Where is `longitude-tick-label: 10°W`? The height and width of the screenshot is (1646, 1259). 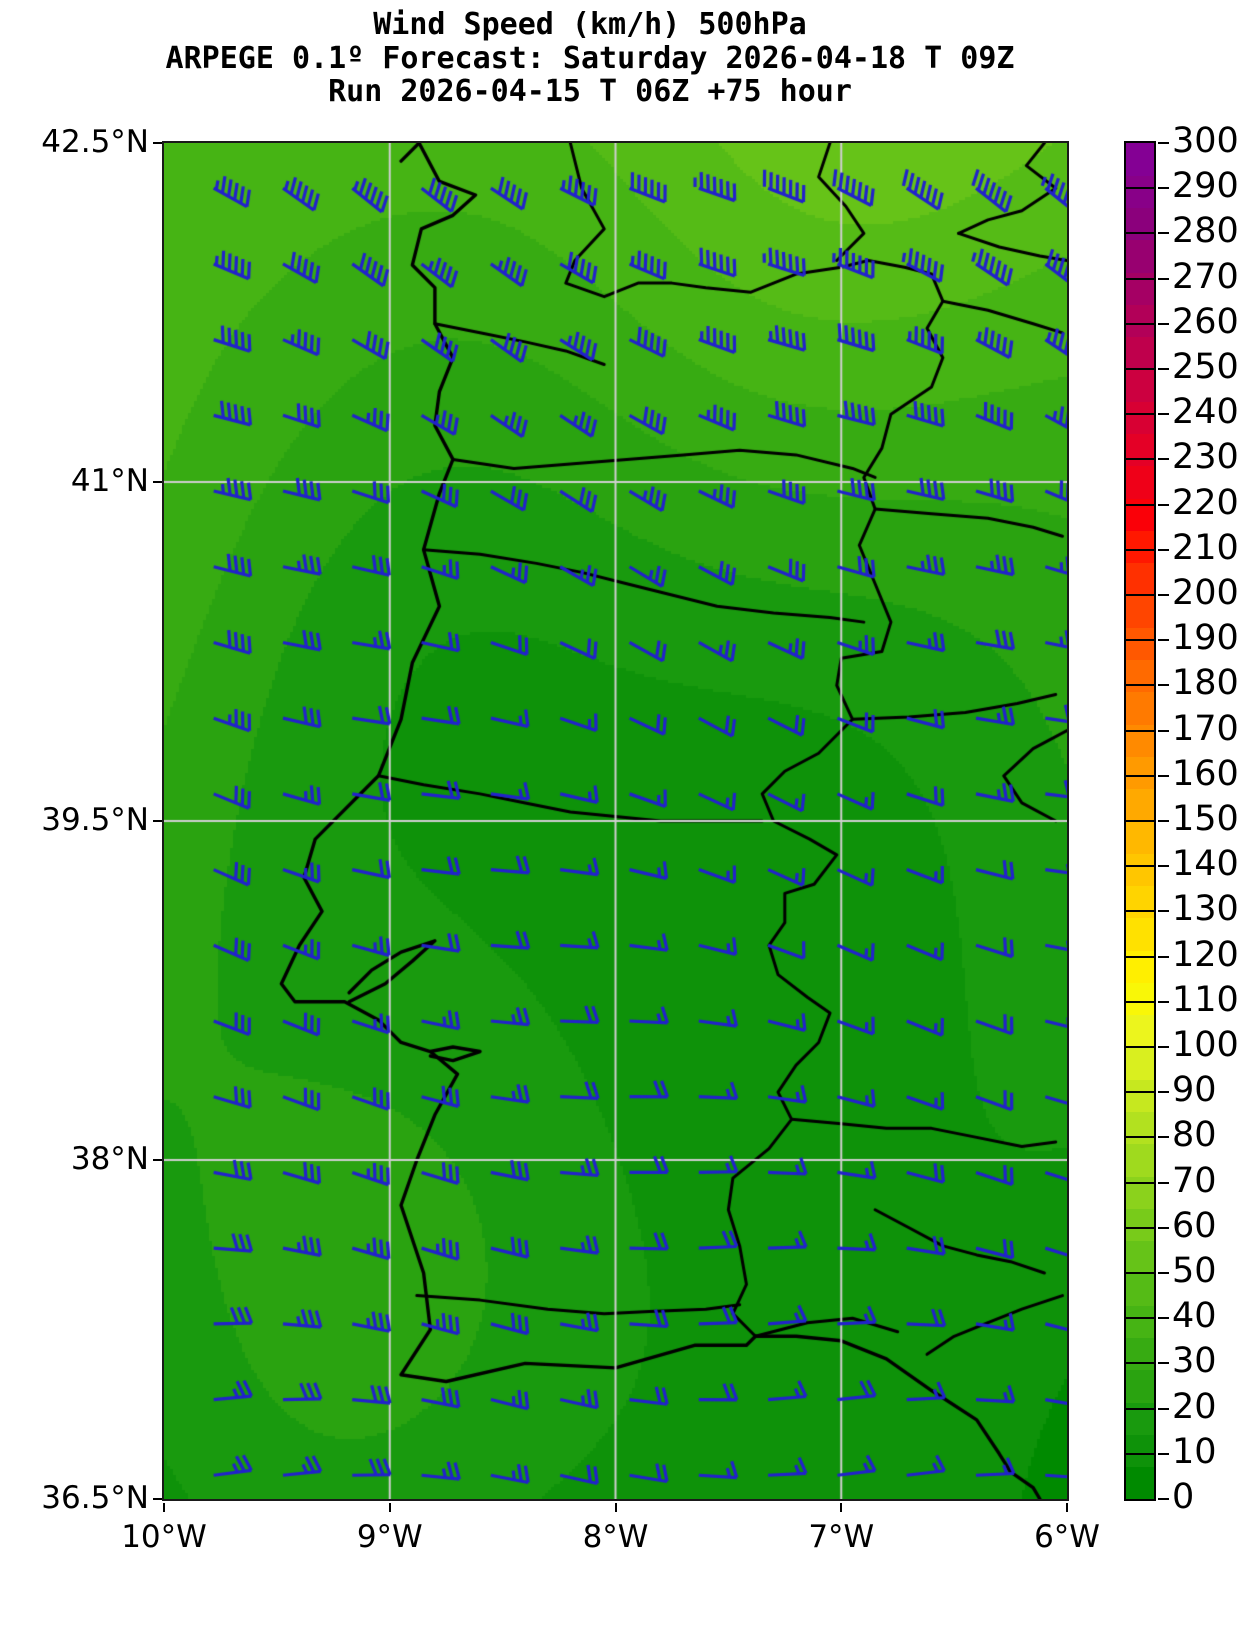 longitude-tick-label: 10°W is located at coordinates (164, 1537).